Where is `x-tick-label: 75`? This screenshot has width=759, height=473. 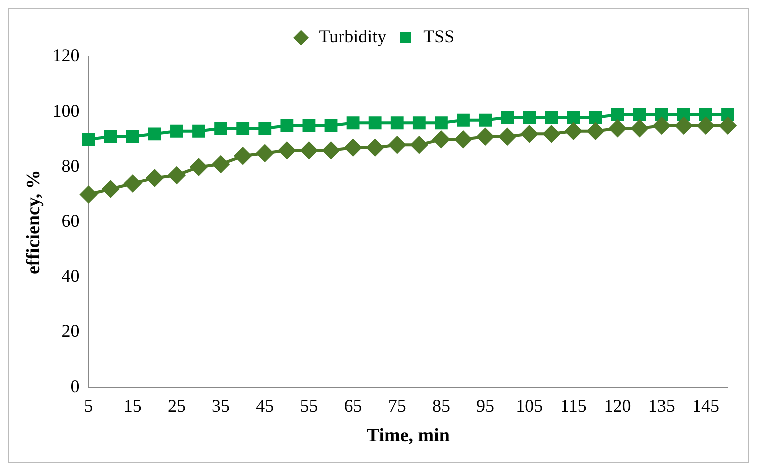 x-tick-label: 75 is located at coordinates (397, 406).